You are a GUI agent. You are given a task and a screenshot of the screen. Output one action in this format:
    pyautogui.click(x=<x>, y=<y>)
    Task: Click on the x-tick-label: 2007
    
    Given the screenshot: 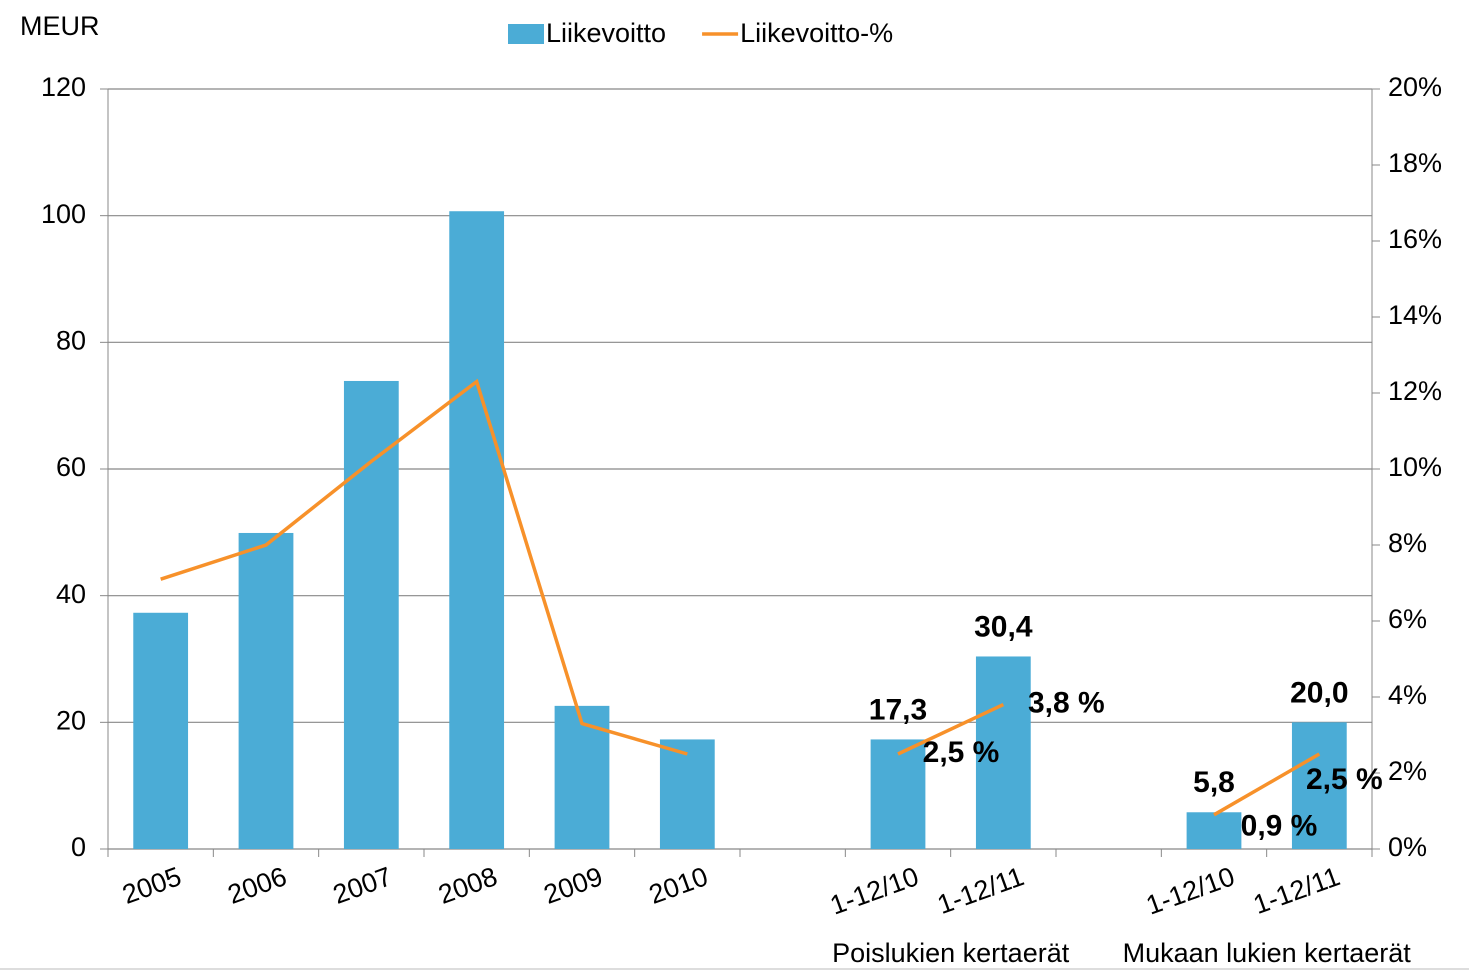 What is the action you would take?
    pyautogui.click(x=362, y=885)
    